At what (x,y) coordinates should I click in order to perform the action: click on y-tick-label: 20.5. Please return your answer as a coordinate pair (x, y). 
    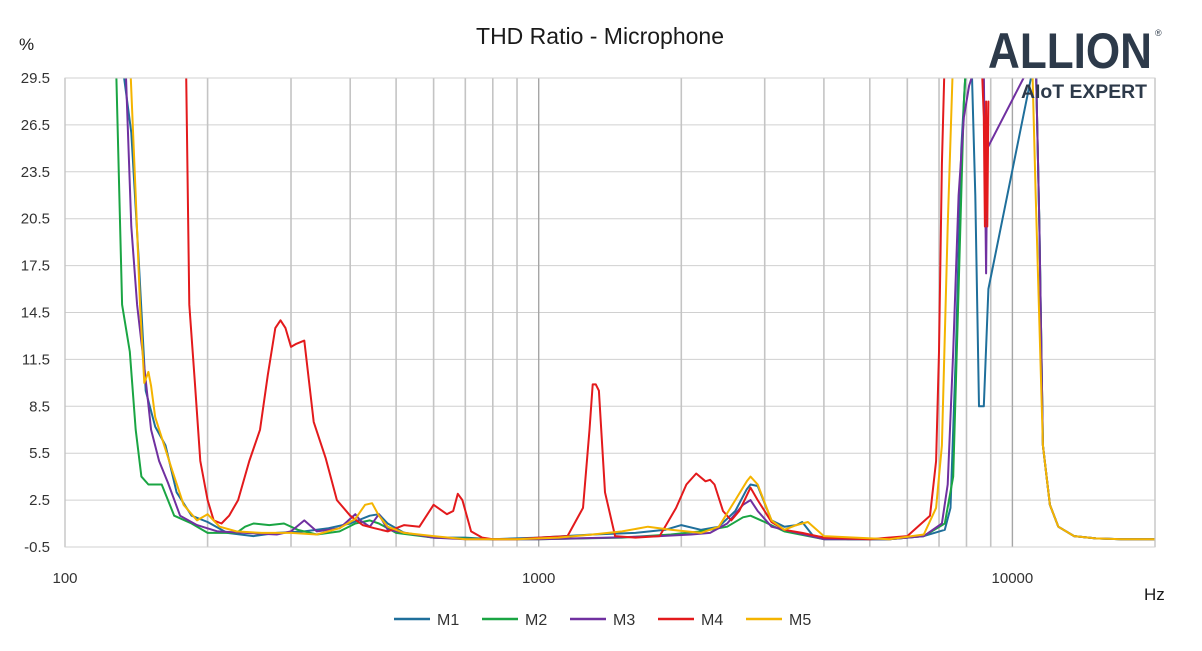
    Looking at the image, I should click on (35, 219).